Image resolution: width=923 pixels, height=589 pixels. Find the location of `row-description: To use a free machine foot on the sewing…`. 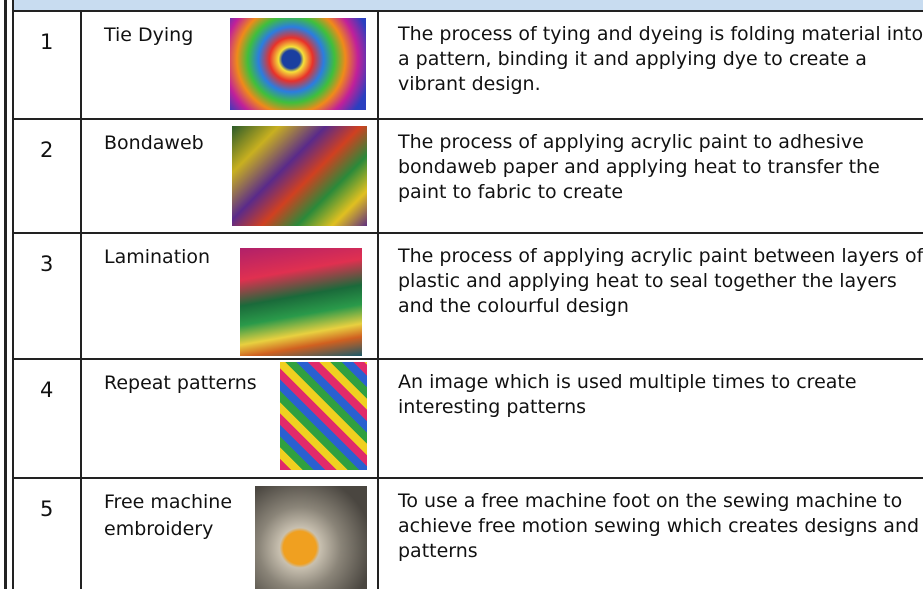

row-description: To use a free machine foot on the sewing… is located at coordinates (659, 526).